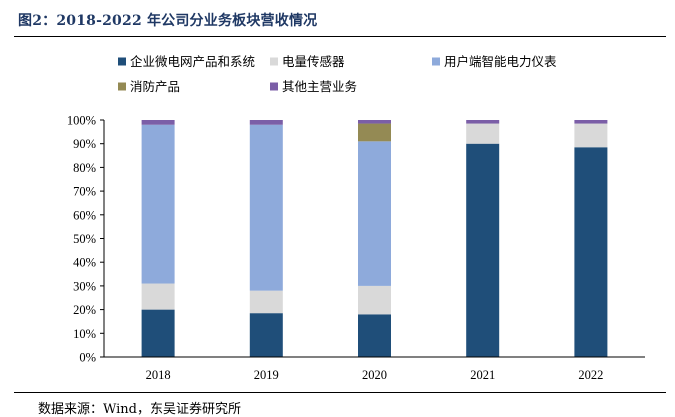 The height and width of the screenshot is (417, 675). Describe the element at coordinates (84, 192) in the screenshot. I see `y-tick-label: 70%` at that location.